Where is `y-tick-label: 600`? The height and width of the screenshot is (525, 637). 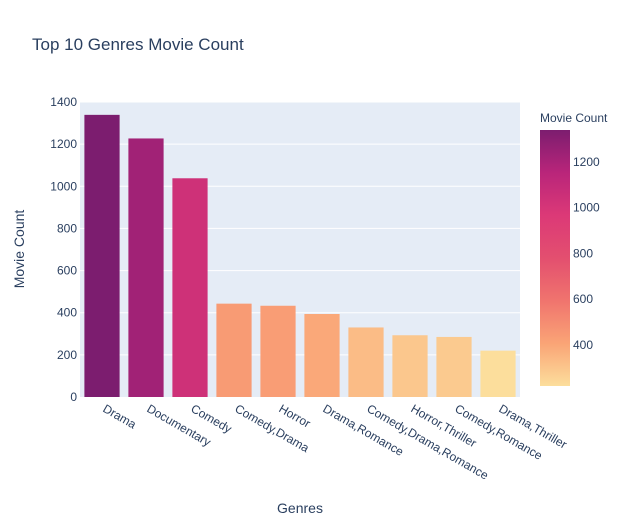
y-tick-label: 600 is located at coordinates (67, 271).